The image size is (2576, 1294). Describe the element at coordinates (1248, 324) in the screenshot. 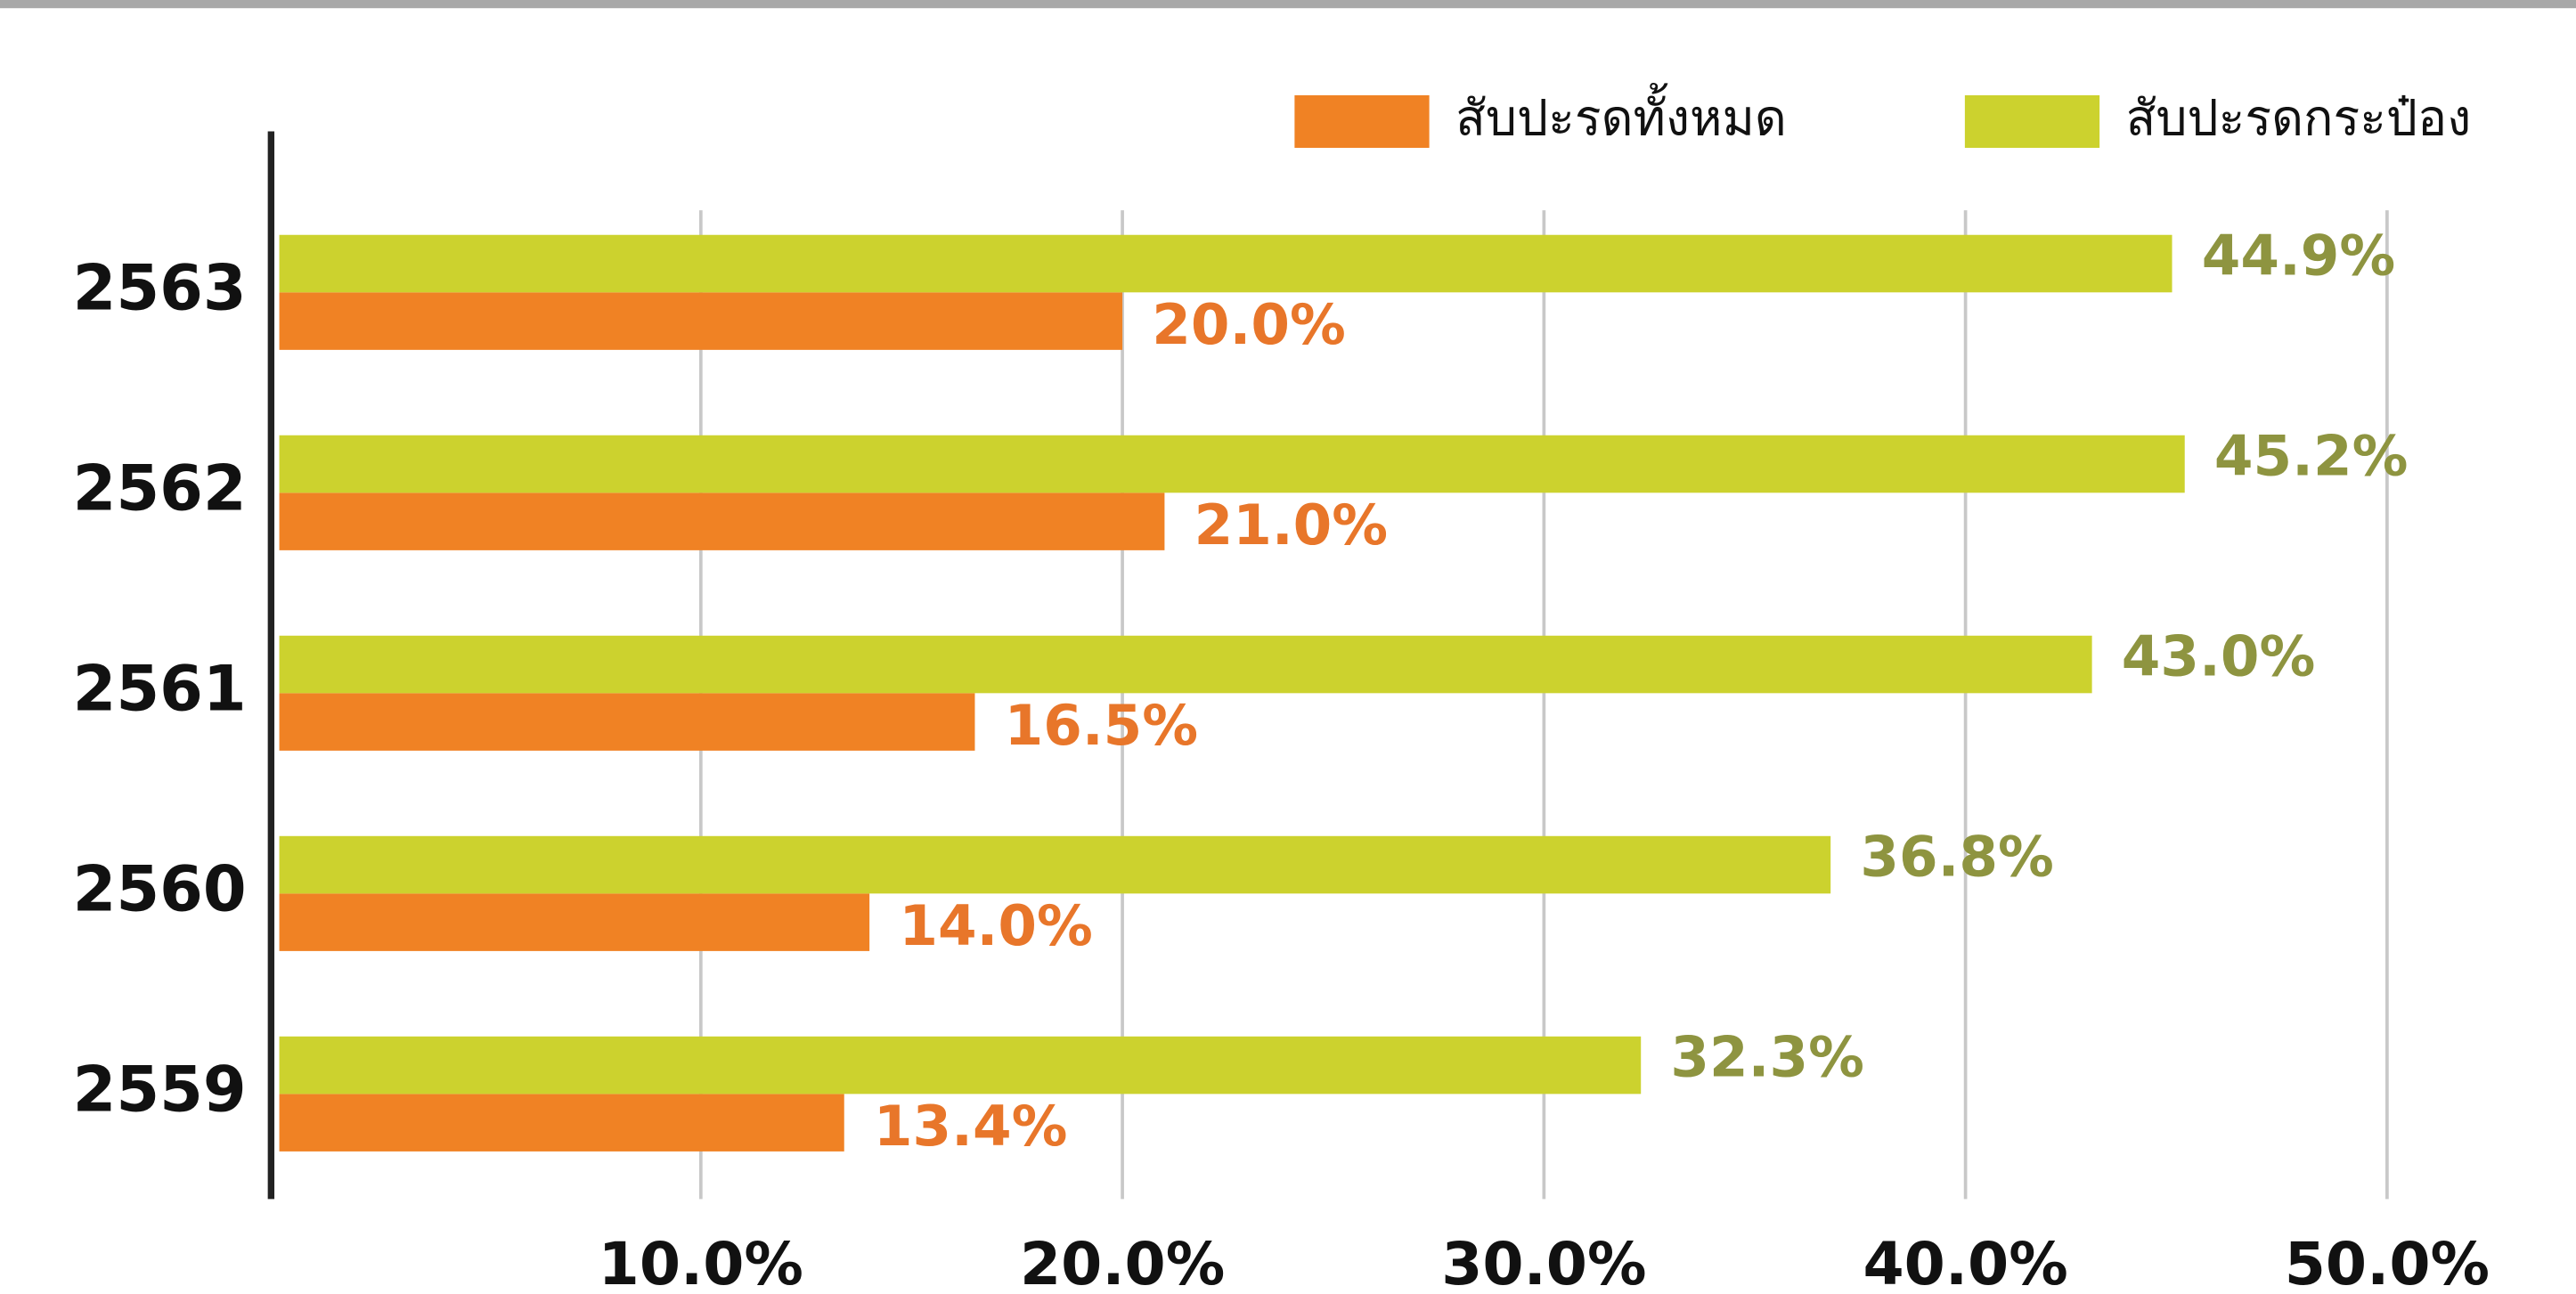

I see `data-label: 20.0%` at that location.